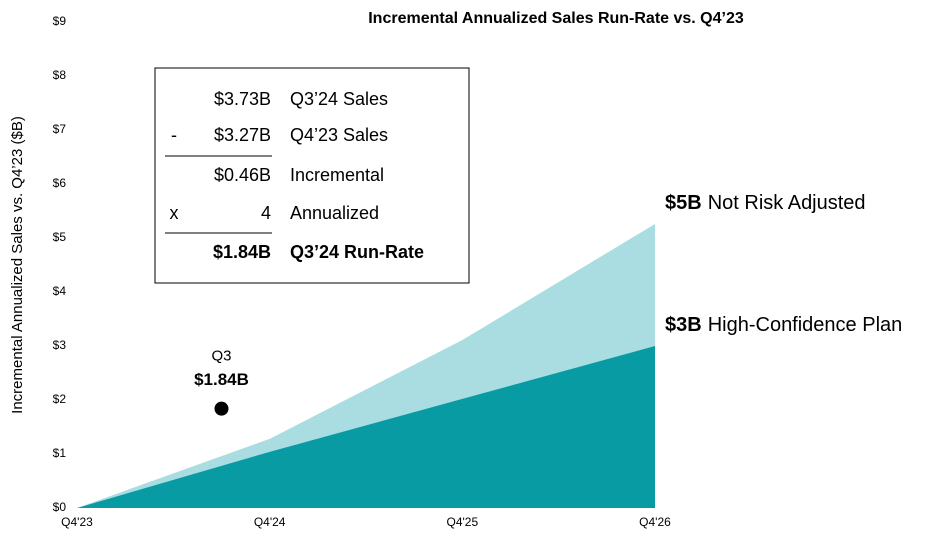 The width and height of the screenshot is (949, 535). I want to click on calc-label: Q3’24 Sales, so click(339, 99).